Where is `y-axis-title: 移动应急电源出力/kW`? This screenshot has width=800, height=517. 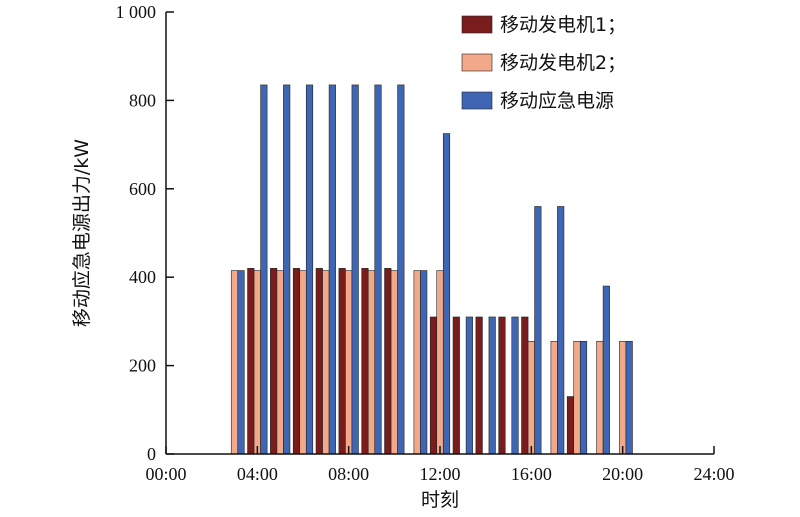 y-axis-title: 移动应急电源出力/kW is located at coordinates (82, 233).